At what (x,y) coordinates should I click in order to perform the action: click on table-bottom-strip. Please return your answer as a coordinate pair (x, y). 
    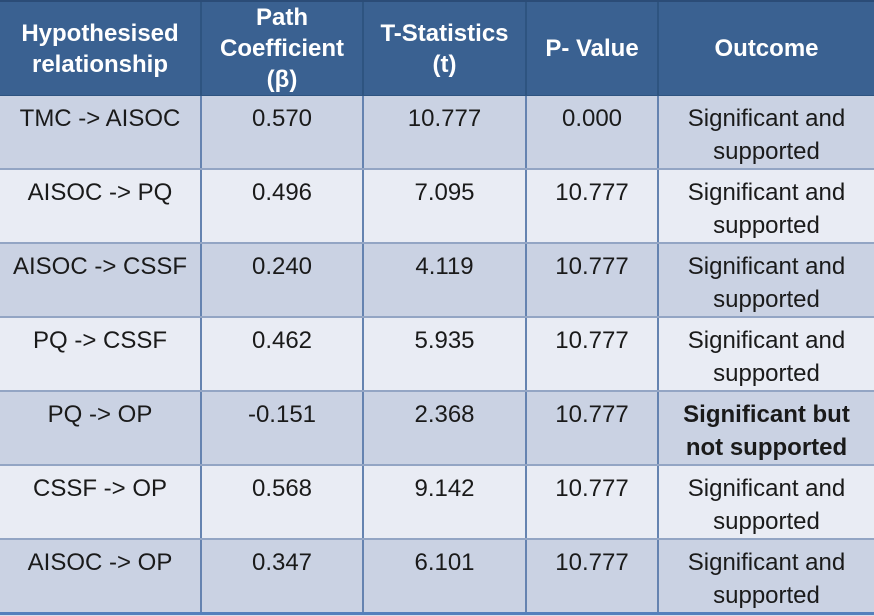
    Looking at the image, I should click on (437, 615).